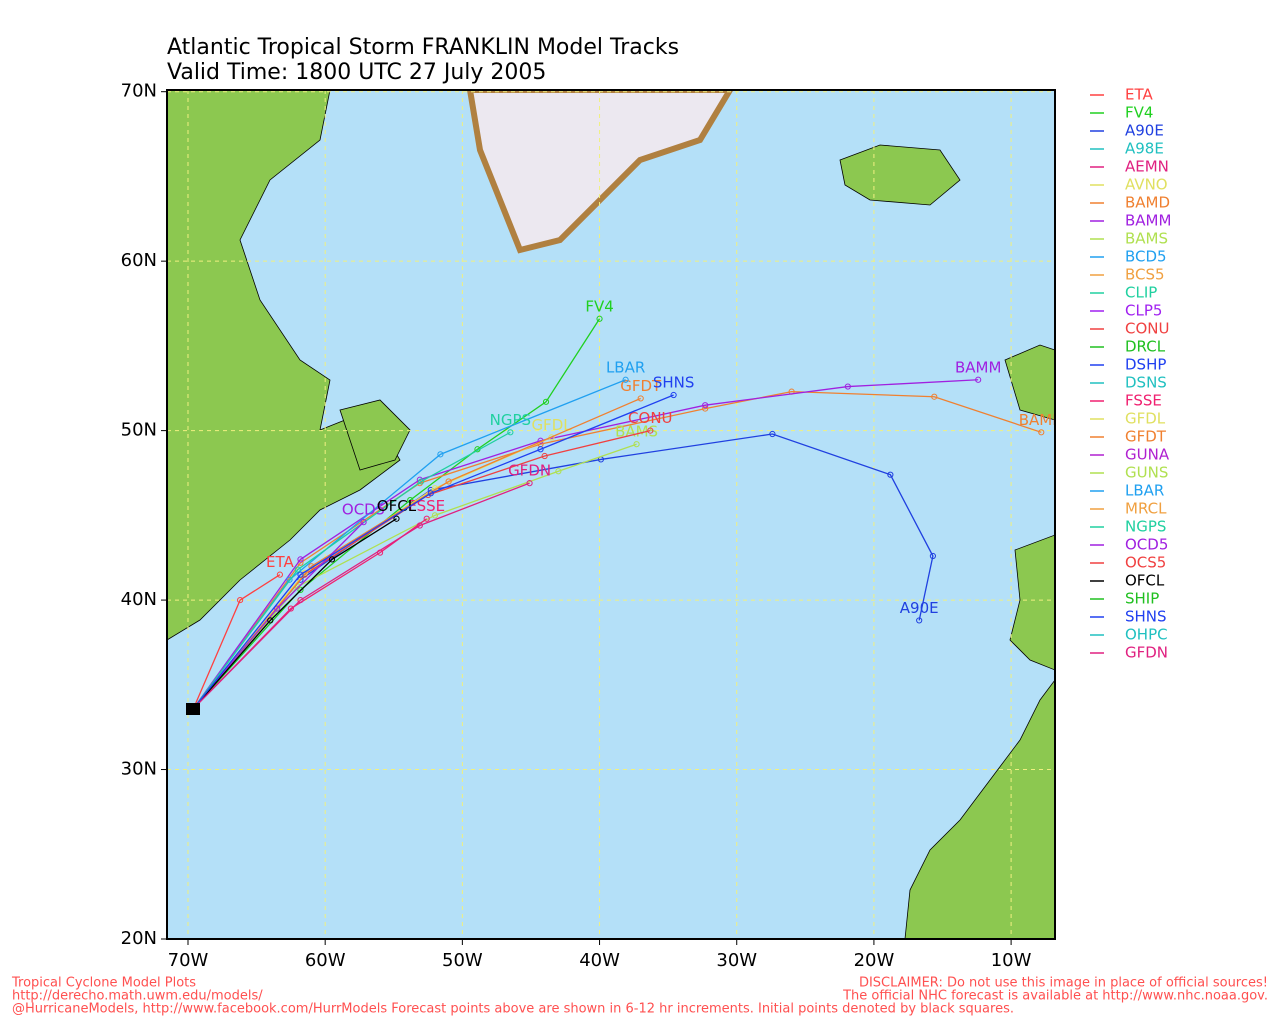 This screenshot has width=1280, height=1024. What do you see at coordinates (1029, 382) in the screenshot?
I see `ireland` at bounding box center [1029, 382].